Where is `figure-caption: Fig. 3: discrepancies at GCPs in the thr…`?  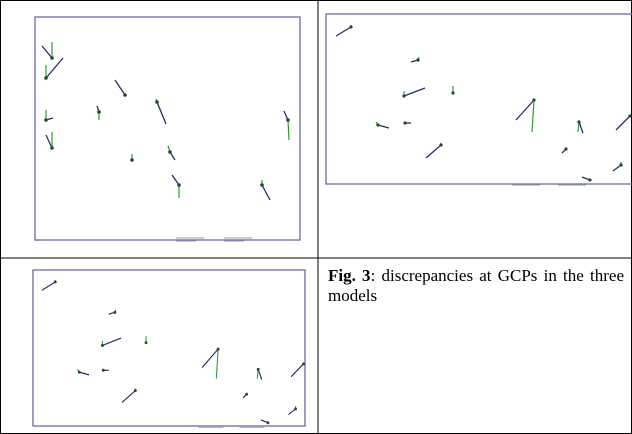 figure-caption: Fig. 3: discrepancies at GCPs in the thr… is located at coordinates (476, 286).